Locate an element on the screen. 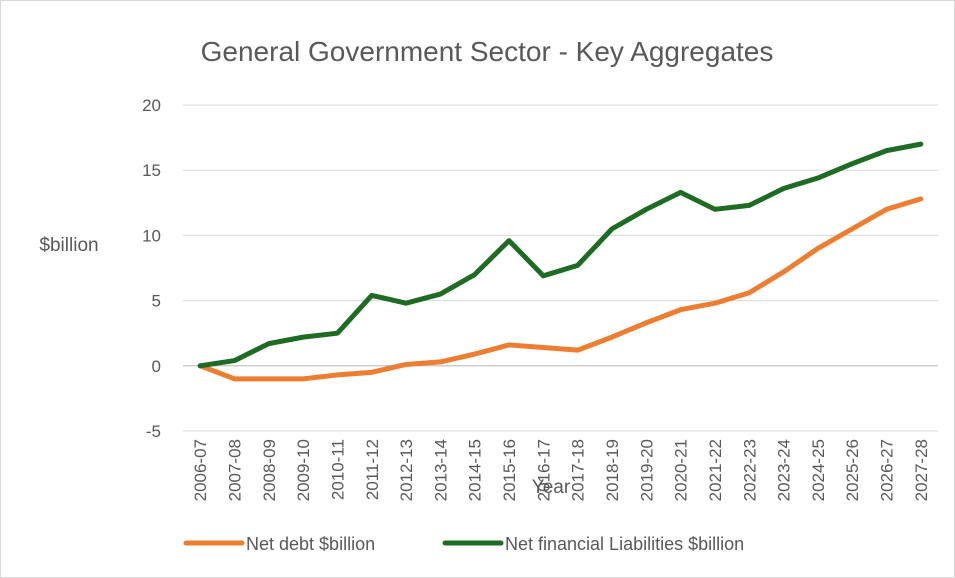  y-axis-label: $billion is located at coordinates (68, 245).